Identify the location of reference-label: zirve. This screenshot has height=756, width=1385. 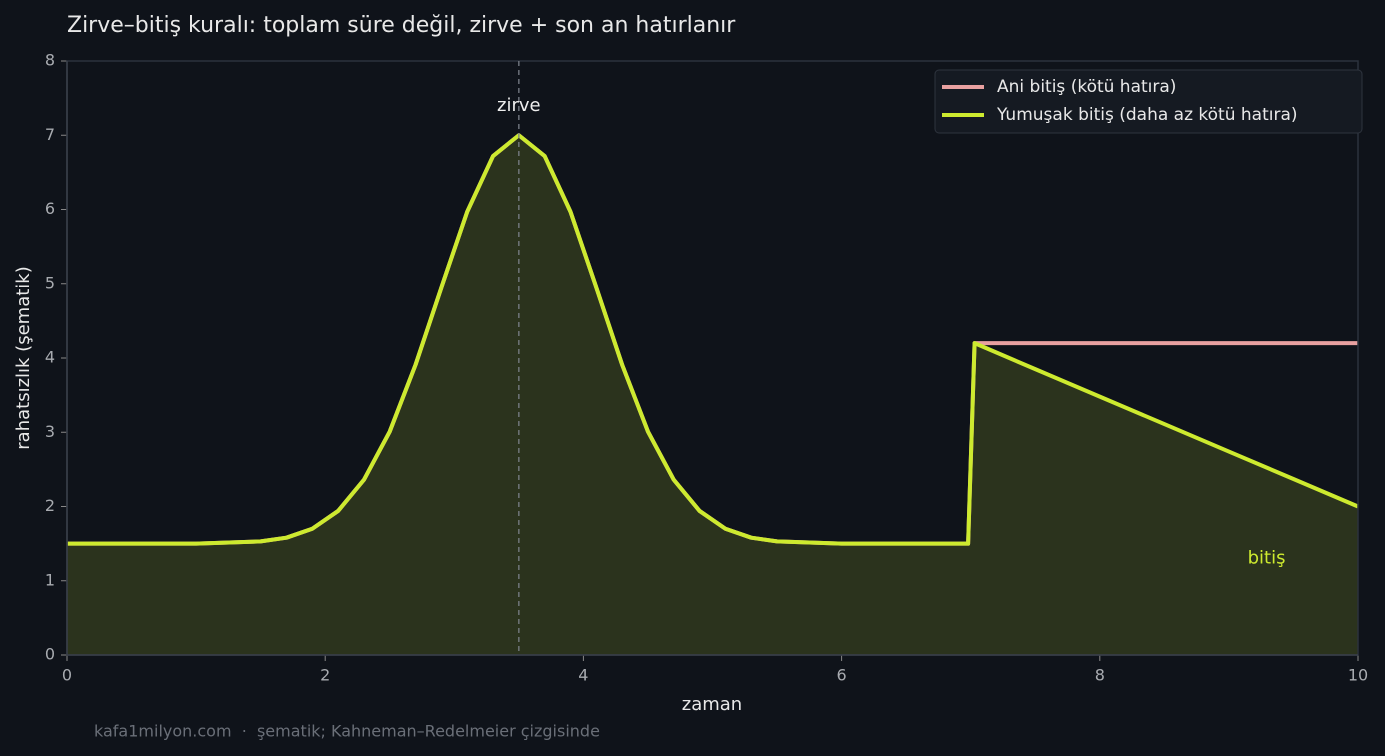
(519, 105).